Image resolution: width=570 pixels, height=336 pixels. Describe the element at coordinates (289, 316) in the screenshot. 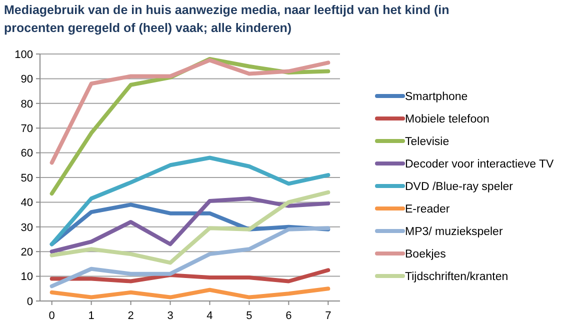

I see `x-tick-label: 6` at that location.